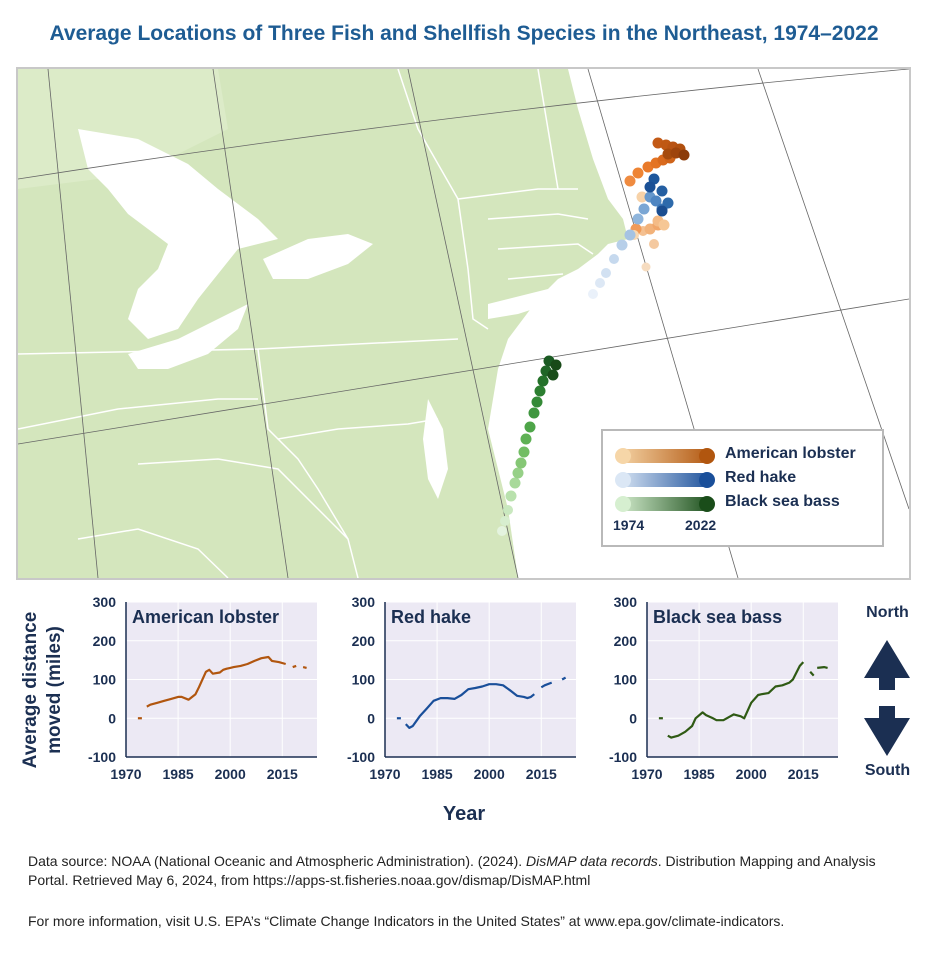 Image resolution: width=928 pixels, height=959 pixels. I want to click on long-island-sound, so click(533, 301).